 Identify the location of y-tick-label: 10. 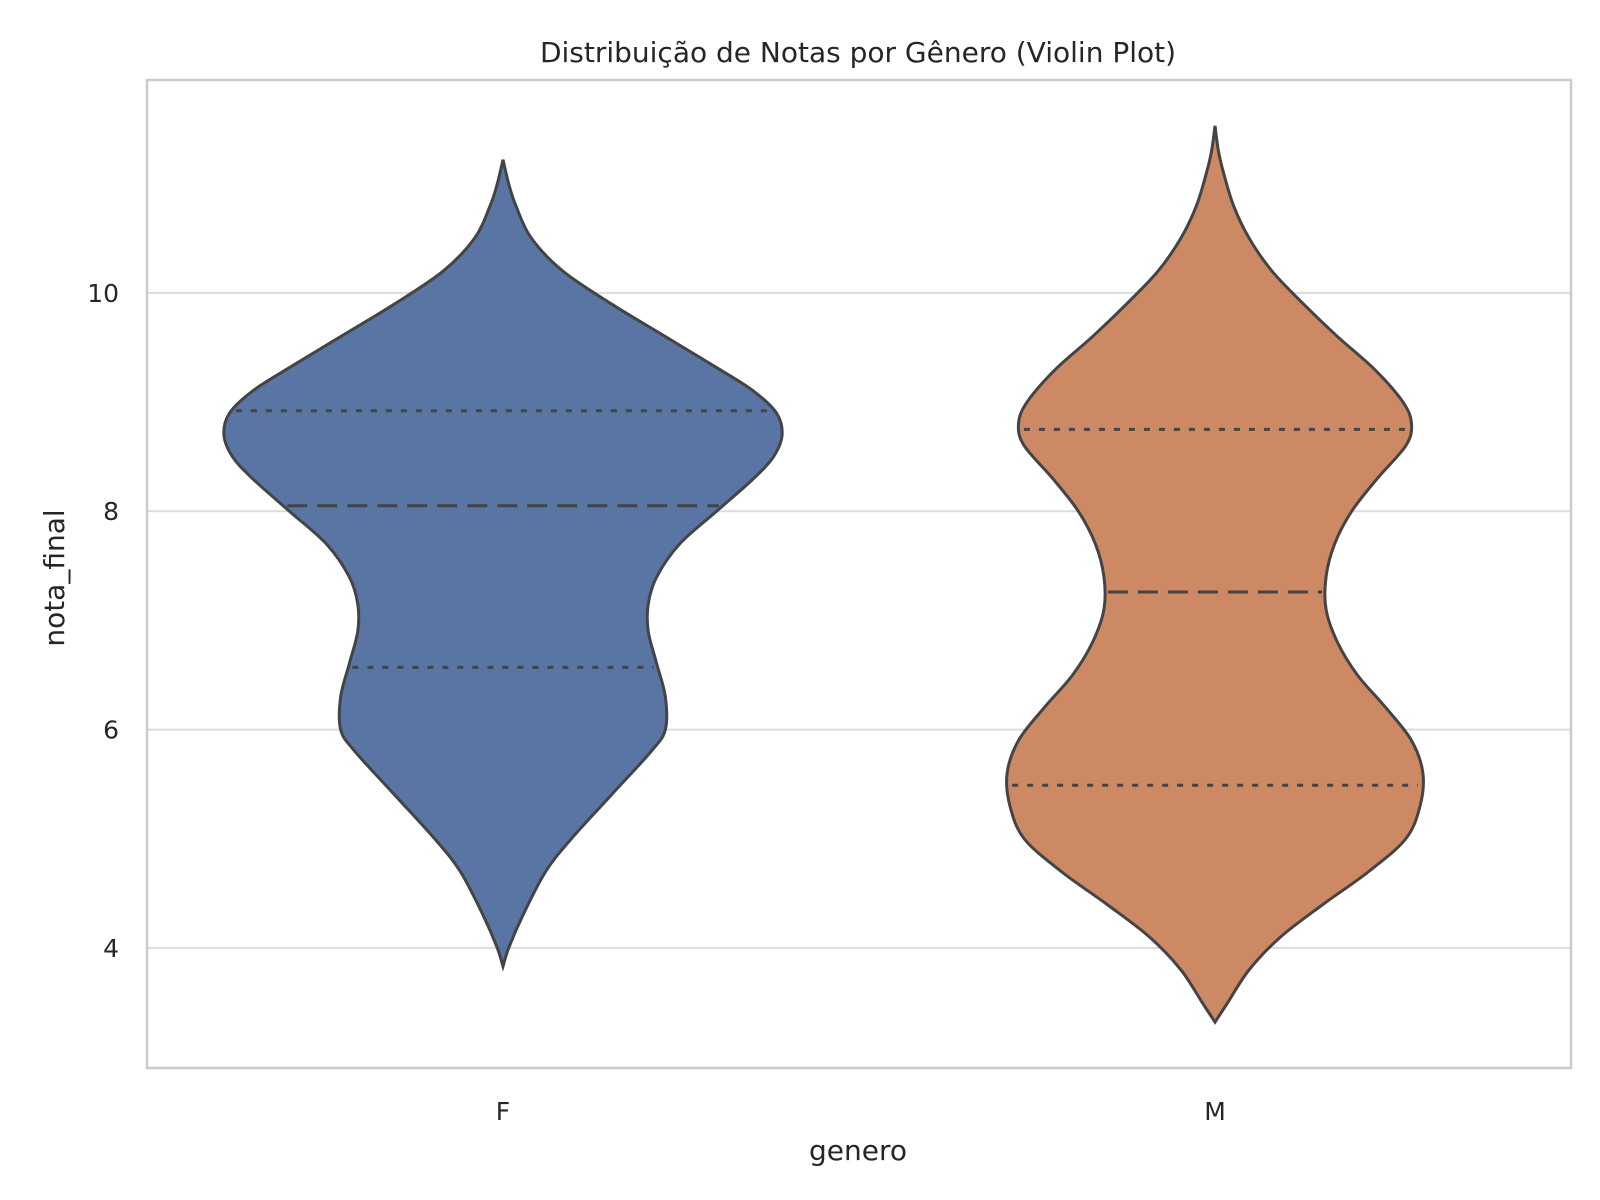
(103, 293).